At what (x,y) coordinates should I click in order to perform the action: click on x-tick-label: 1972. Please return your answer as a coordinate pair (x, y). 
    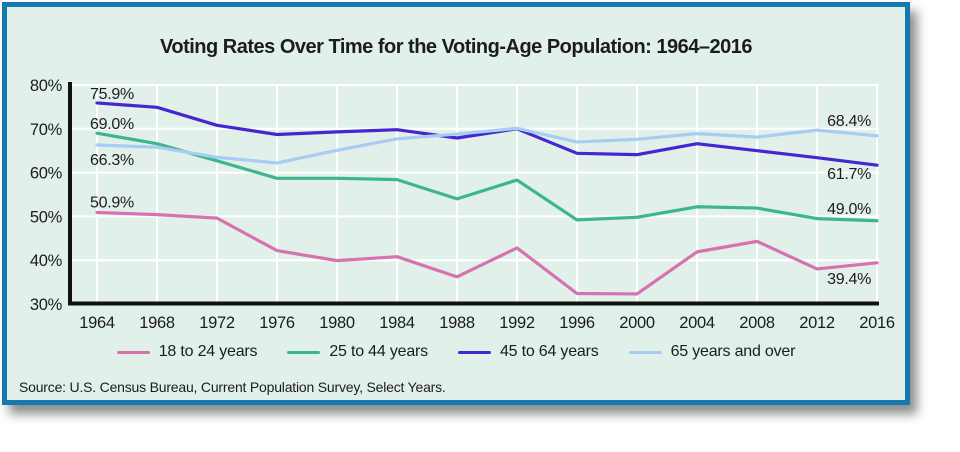
    Looking at the image, I should click on (217, 323).